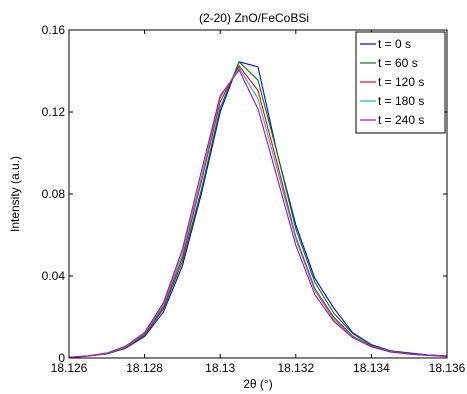 The height and width of the screenshot is (394, 467). I want to click on y-tick-label: 0.12, so click(54, 112).